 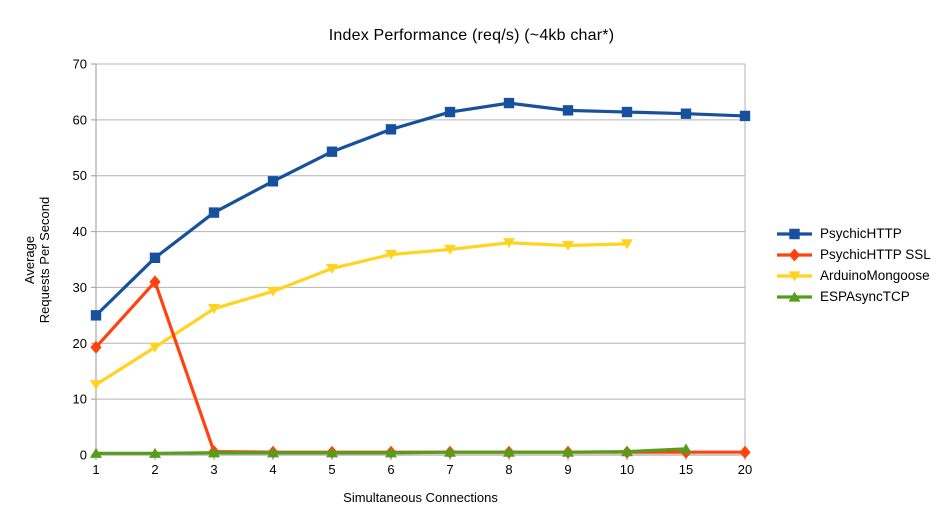 I want to click on y-tick-label-10: 10, so click(x=80, y=399).